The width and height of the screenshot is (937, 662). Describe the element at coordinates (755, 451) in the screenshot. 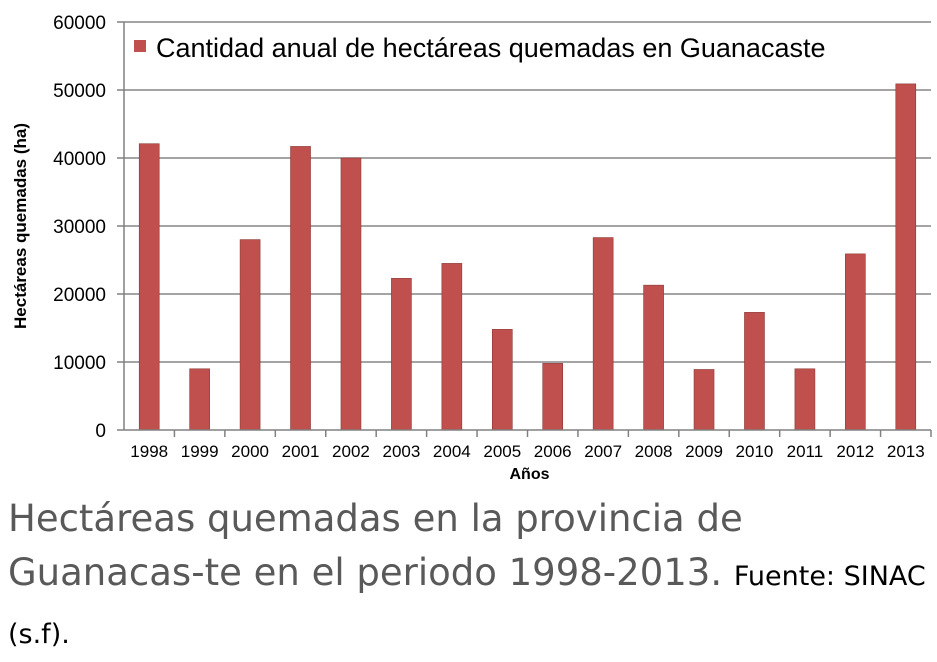

I see `x-tick-label: 2010` at that location.